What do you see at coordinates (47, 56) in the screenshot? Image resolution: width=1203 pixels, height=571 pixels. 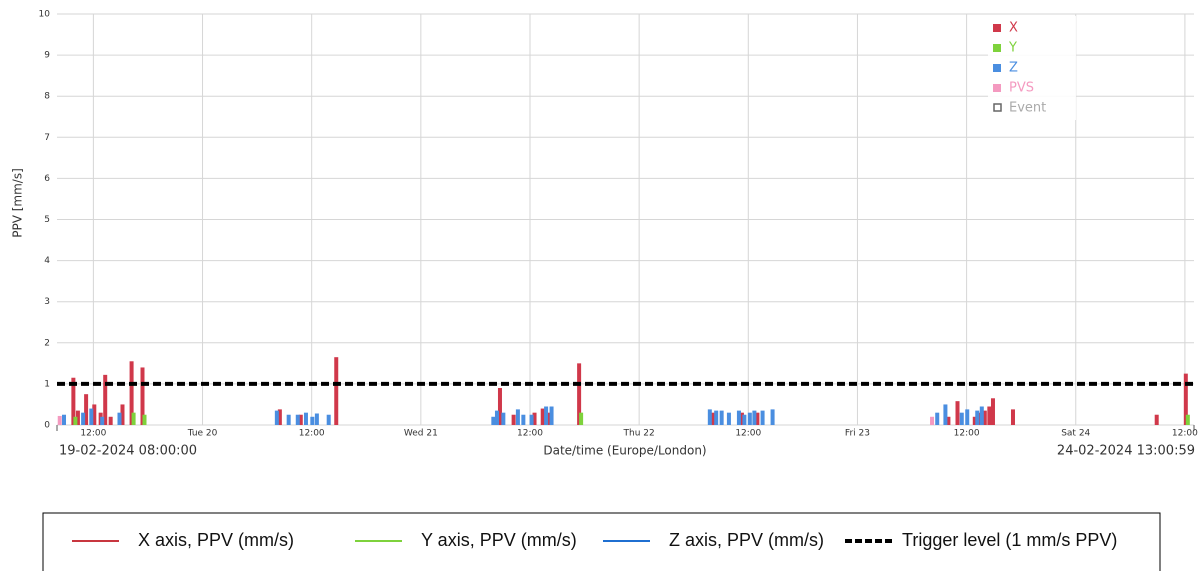 I see `y-tick-label: 9` at bounding box center [47, 56].